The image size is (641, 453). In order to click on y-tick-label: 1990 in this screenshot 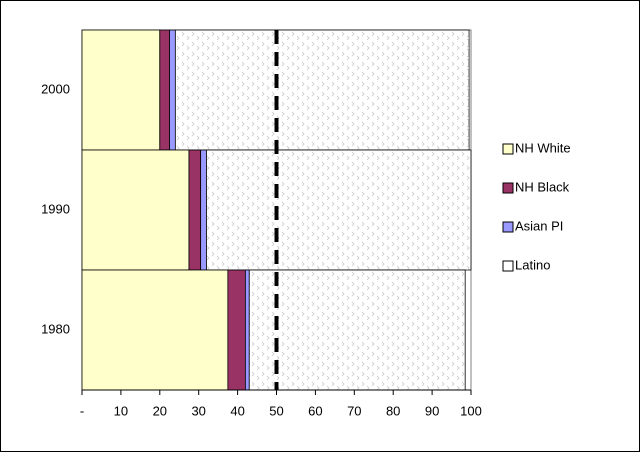, I will do `click(55, 208)`.